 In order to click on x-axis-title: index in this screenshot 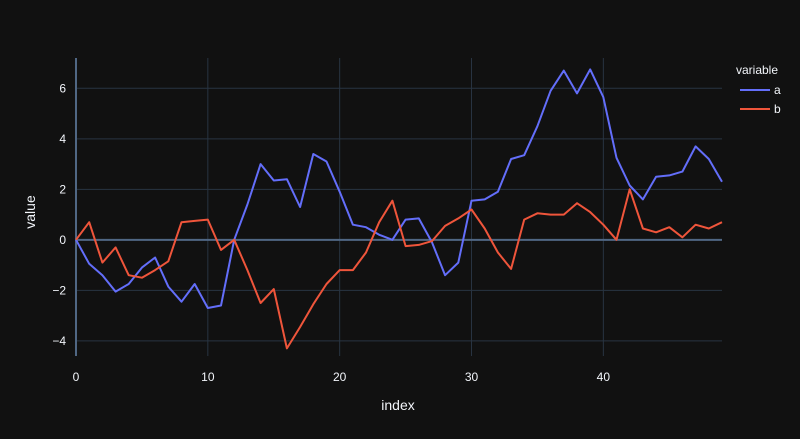, I will do `click(397, 405)`.